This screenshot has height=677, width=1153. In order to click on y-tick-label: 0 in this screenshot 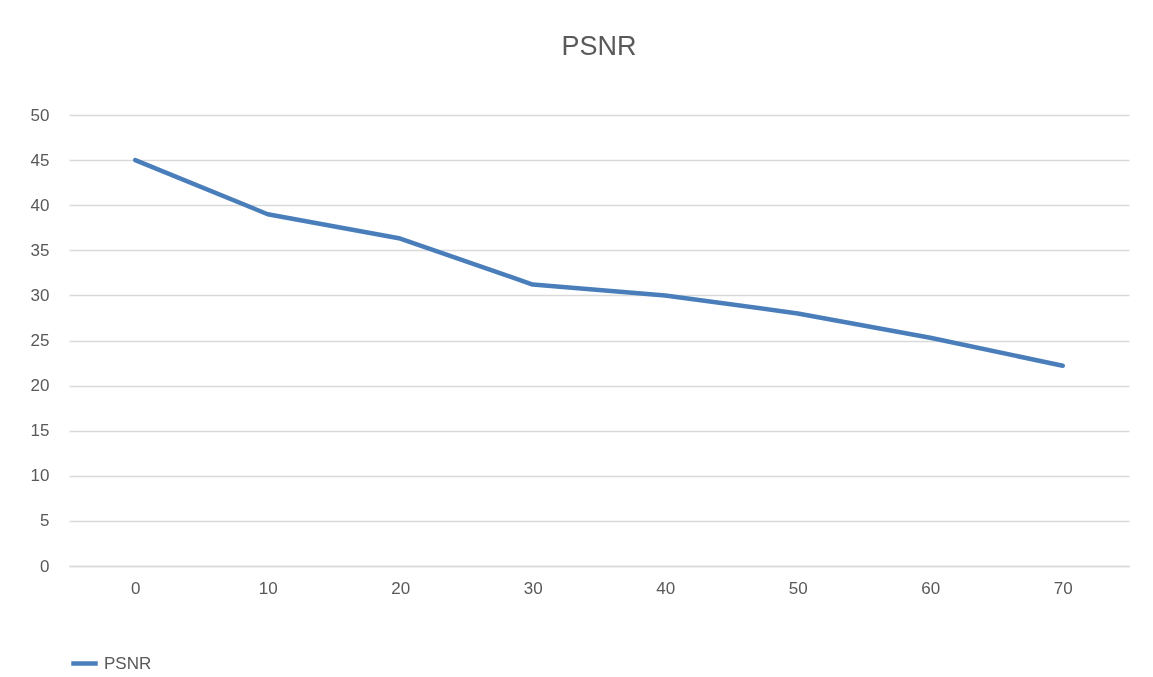, I will do `click(45, 566)`.